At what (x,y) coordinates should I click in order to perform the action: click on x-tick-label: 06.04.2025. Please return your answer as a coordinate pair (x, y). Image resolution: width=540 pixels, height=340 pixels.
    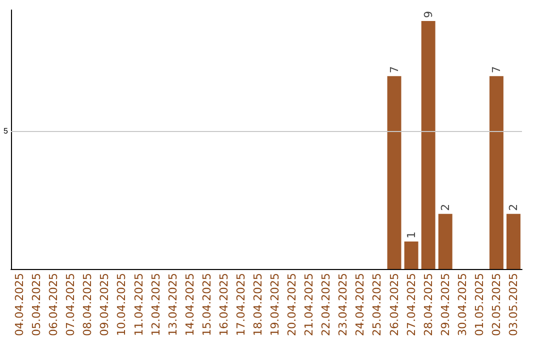
    Looking at the image, I should click on (53, 304).